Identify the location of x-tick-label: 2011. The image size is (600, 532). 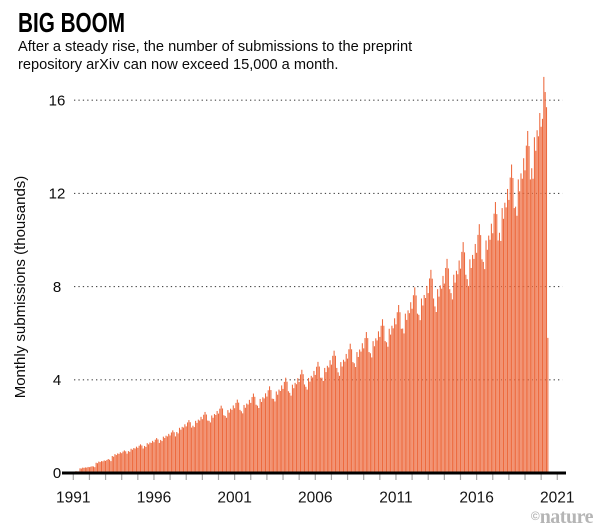
(395, 498).